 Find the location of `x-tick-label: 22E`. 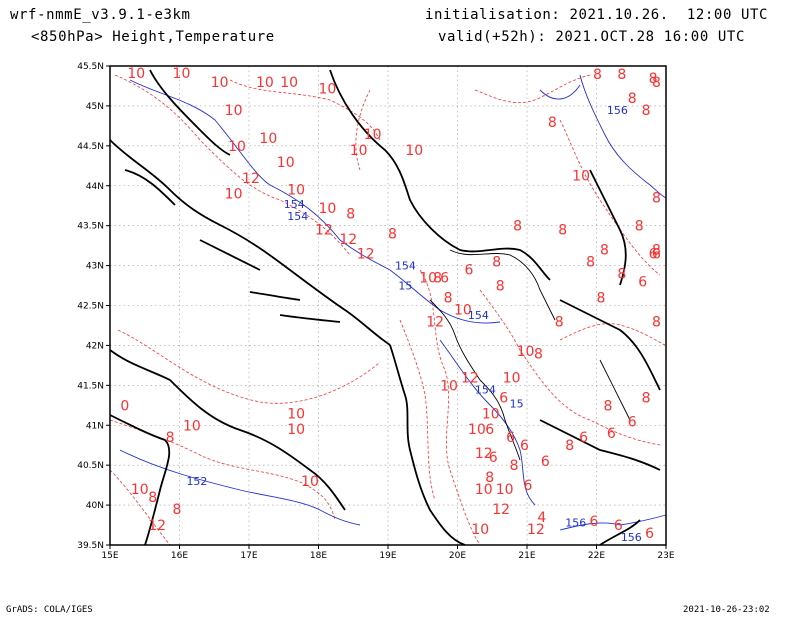

x-tick-label: 22E is located at coordinates (596, 556).